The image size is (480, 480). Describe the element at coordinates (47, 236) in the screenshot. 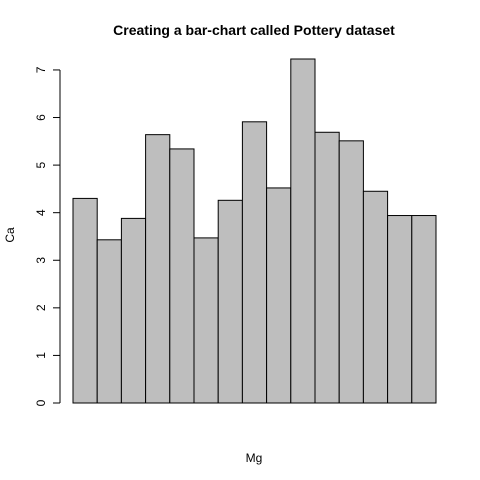

I see `y-axis: 0 1 2 3 4 5 6 7` at that location.